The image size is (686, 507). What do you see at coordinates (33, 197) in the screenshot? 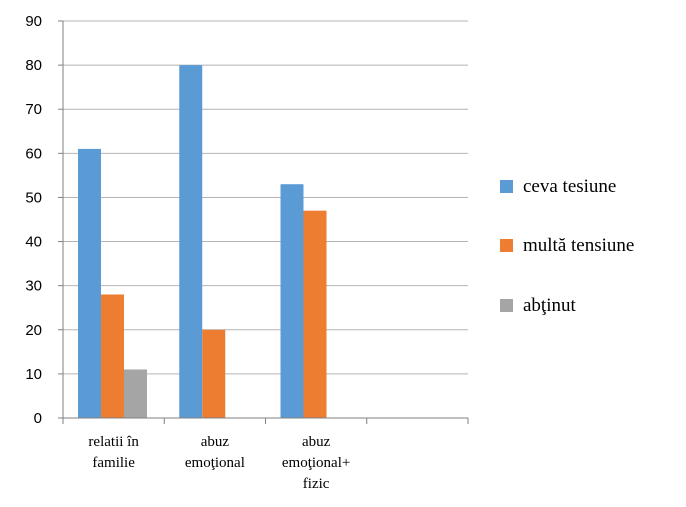
I see `y-tick-label: 50` at bounding box center [33, 197].